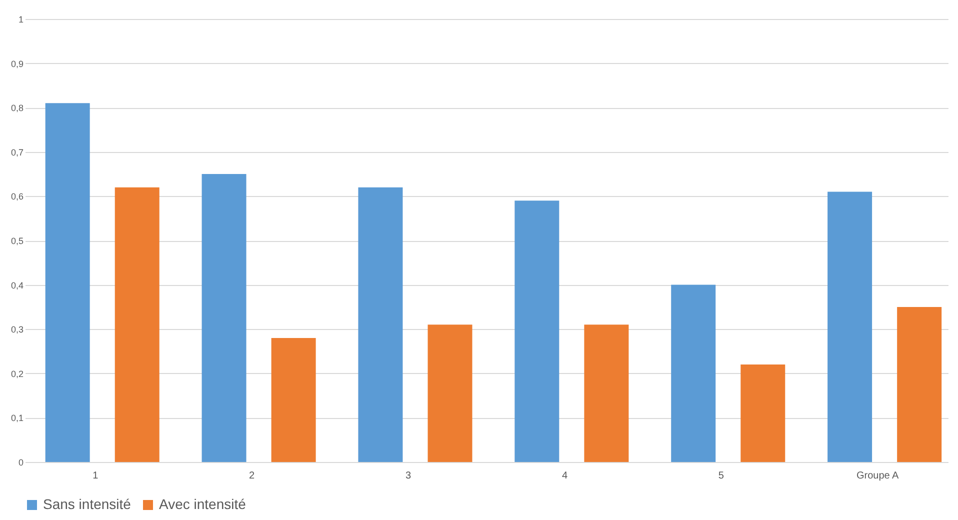 This screenshot has height=520, width=958. Describe the element at coordinates (17, 63) in the screenshot. I see `y-tick-label: 0,9` at that location.